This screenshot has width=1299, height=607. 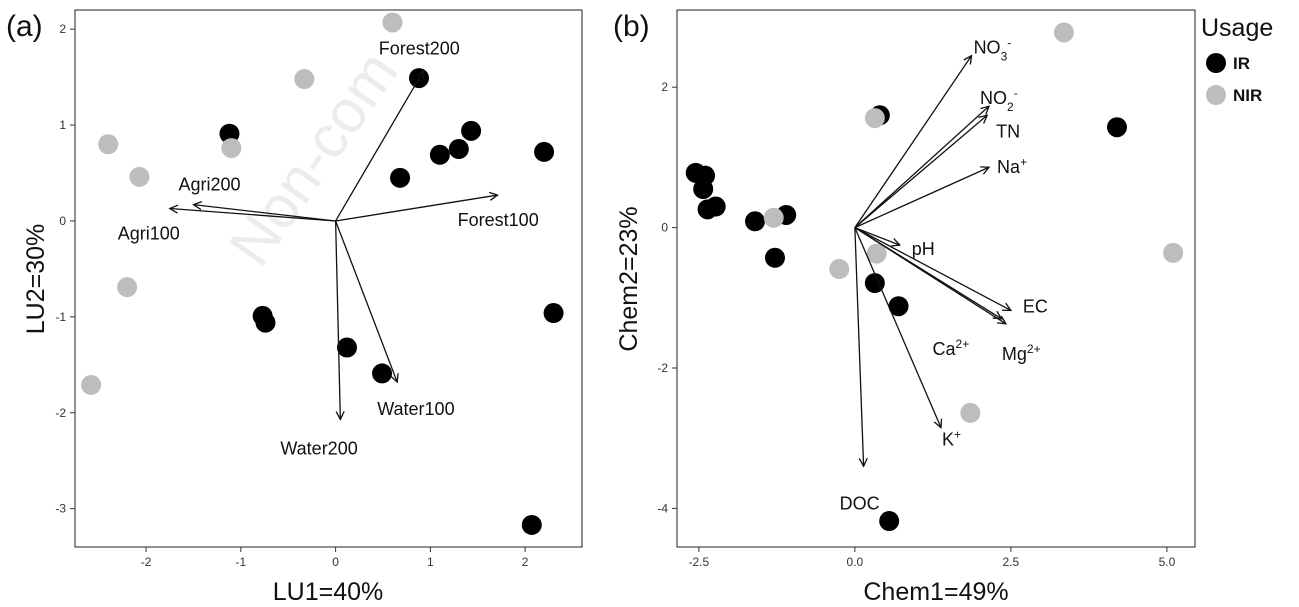 I want to click on arrow-label-b: Mg2+, so click(x=1021, y=353).